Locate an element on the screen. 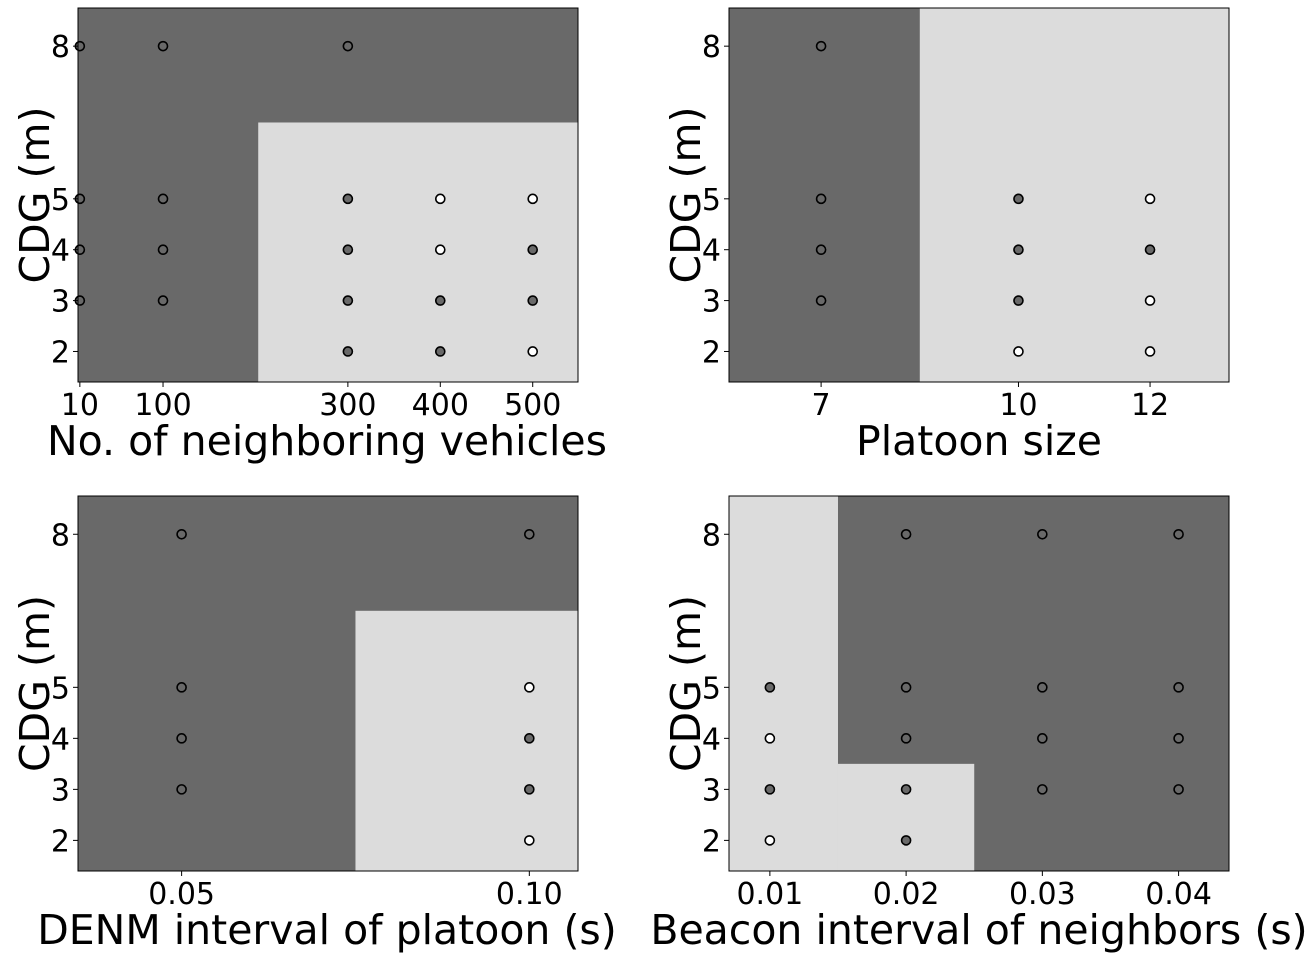  x-tick-label: 500 is located at coordinates (532, 405).